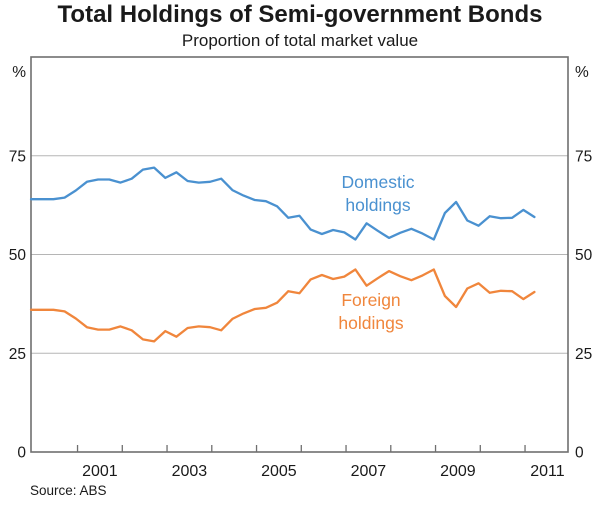 Image resolution: width=600 pixels, height=507 pixels. What do you see at coordinates (371, 300) in the screenshot?
I see `series-label-foreign-line1: Foreign` at bounding box center [371, 300].